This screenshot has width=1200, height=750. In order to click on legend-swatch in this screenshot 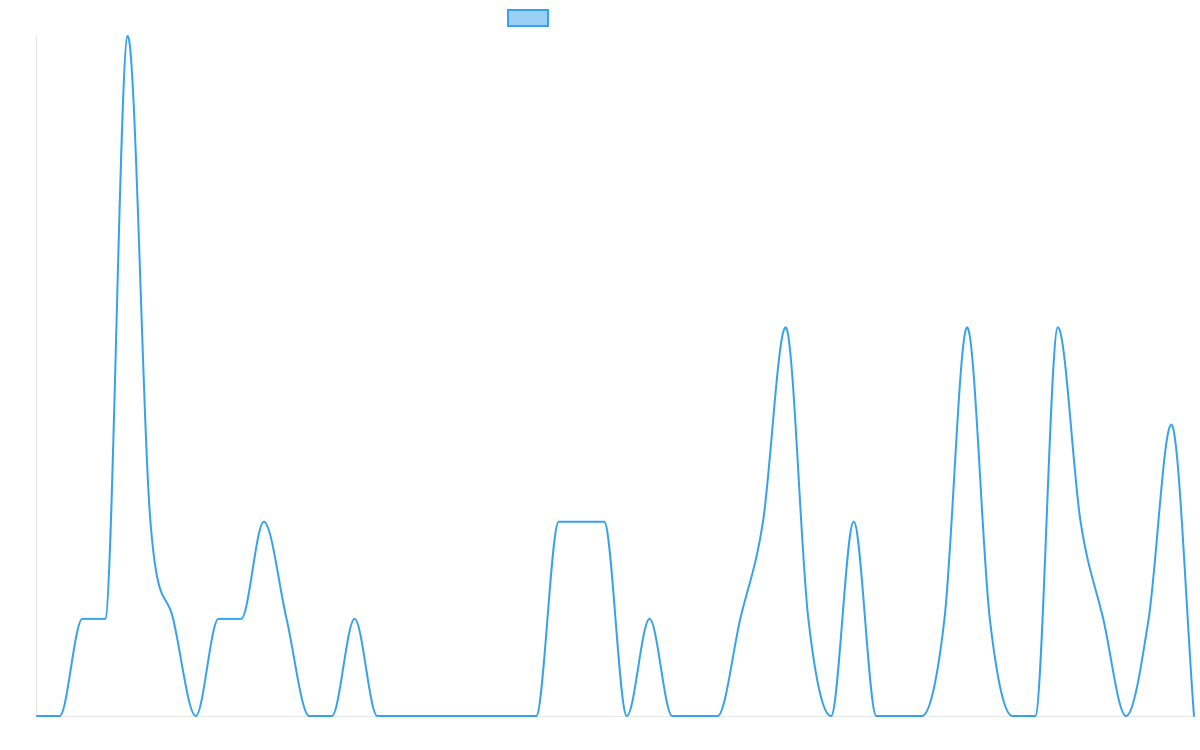, I will do `click(528, 18)`.